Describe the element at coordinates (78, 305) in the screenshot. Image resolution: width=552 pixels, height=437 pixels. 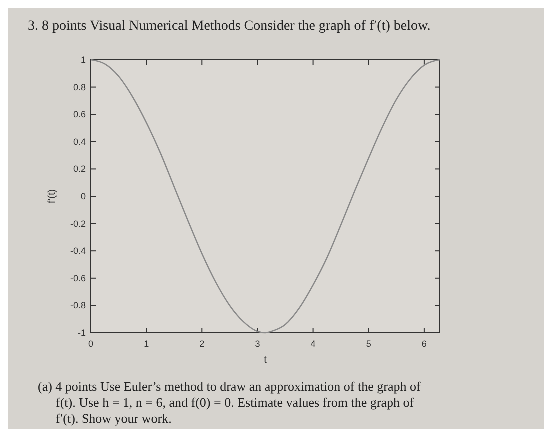
I see `y-tick-label: -0.8` at that location.